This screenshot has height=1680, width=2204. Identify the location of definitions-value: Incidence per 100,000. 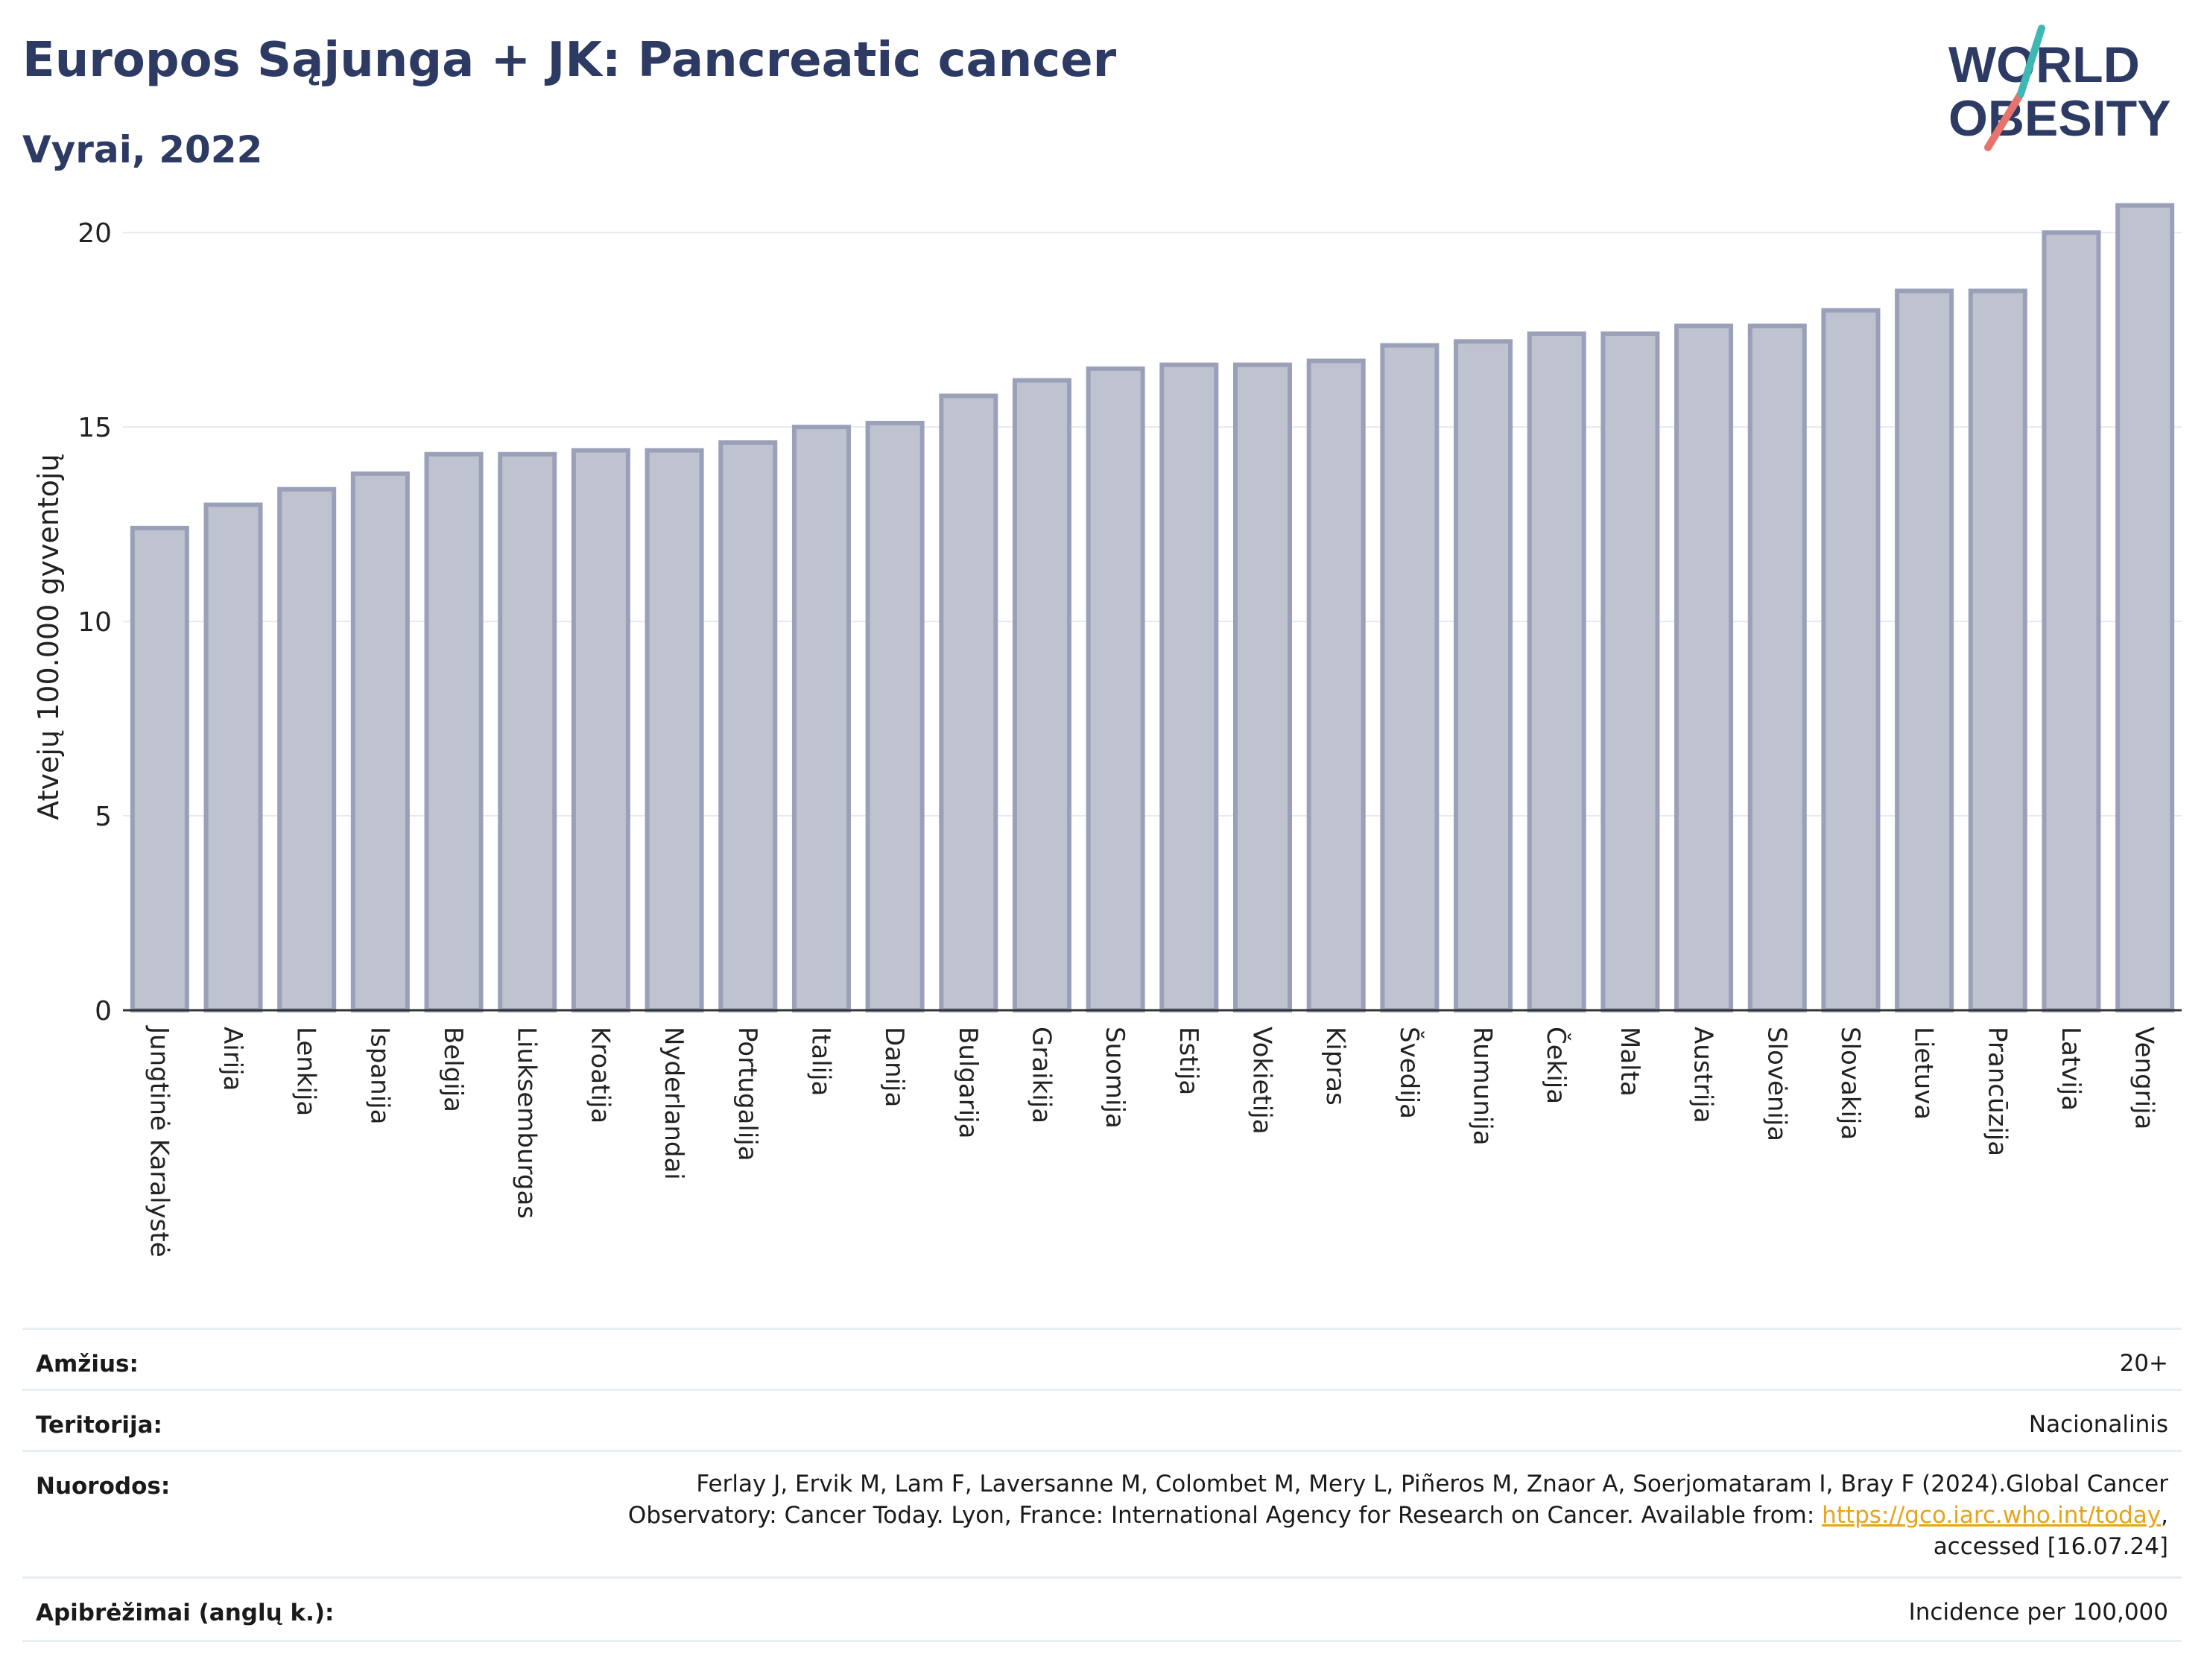
(2038, 1612).